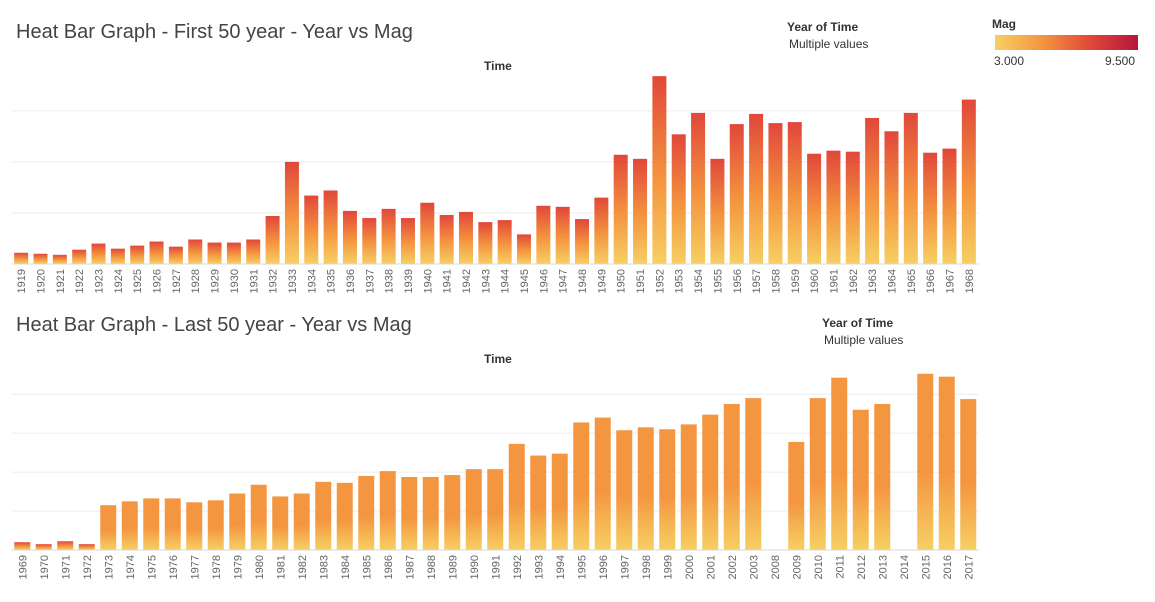 The height and width of the screenshot is (602, 1155). What do you see at coordinates (688, 487) in the screenshot?
I see `bar-2000` at bounding box center [688, 487].